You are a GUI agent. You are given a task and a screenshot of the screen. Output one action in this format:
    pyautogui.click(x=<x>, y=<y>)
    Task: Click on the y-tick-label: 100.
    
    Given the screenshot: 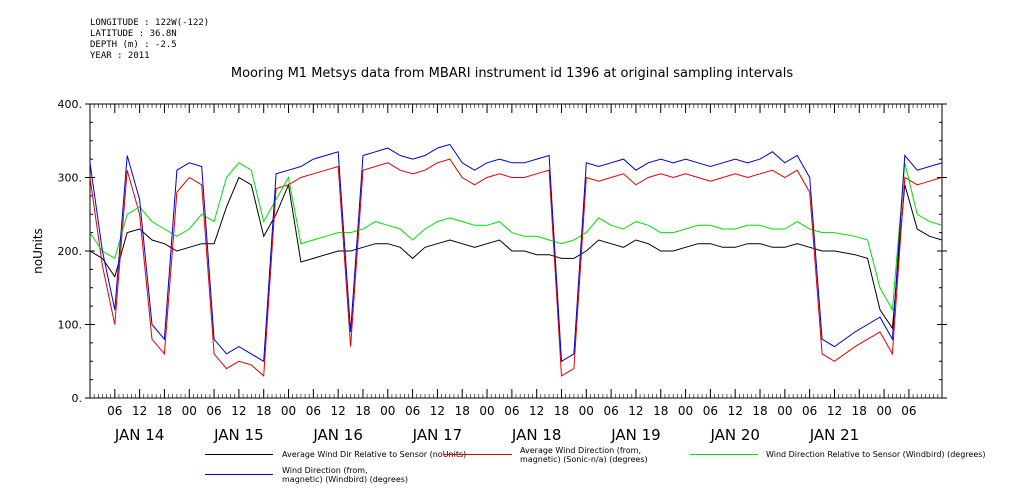 What is the action you would take?
    pyautogui.click(x=70, y=325)
    